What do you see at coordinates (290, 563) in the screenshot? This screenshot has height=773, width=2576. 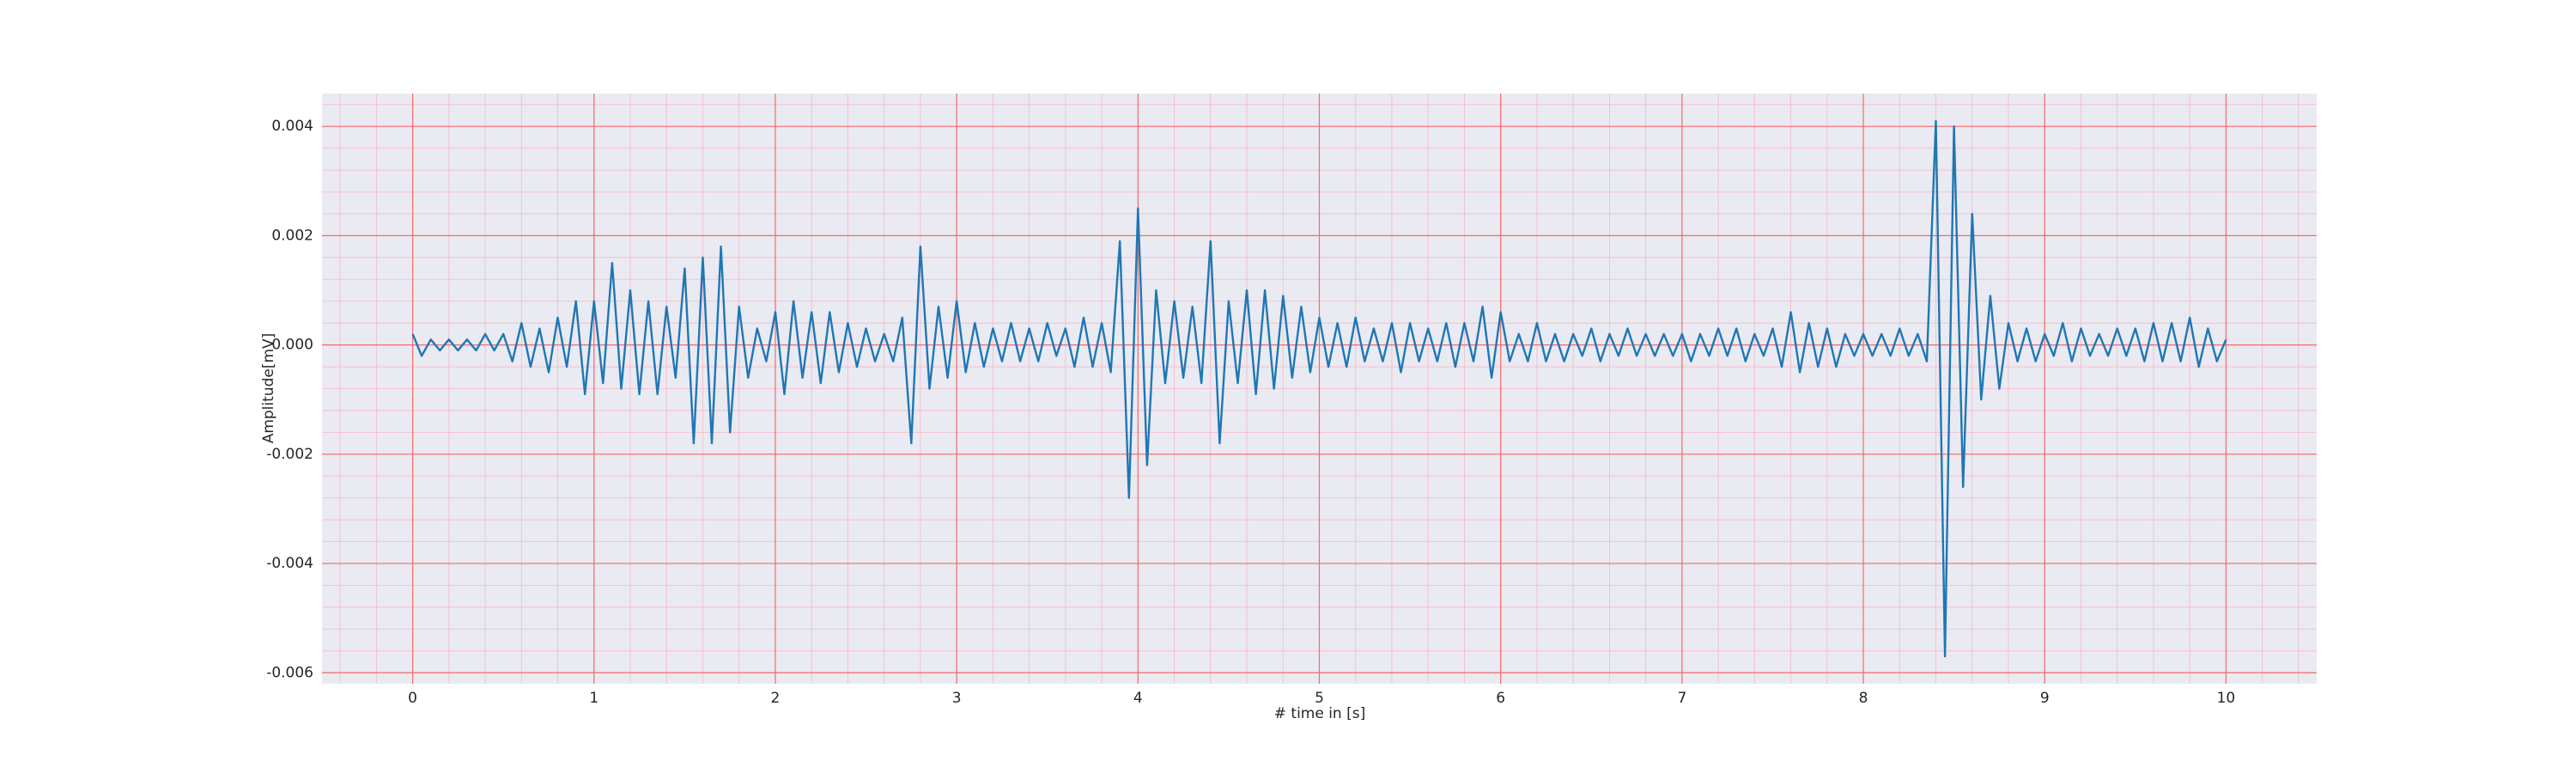 I see `y-tick-label: -0.004` at bounding box center [290, 563].